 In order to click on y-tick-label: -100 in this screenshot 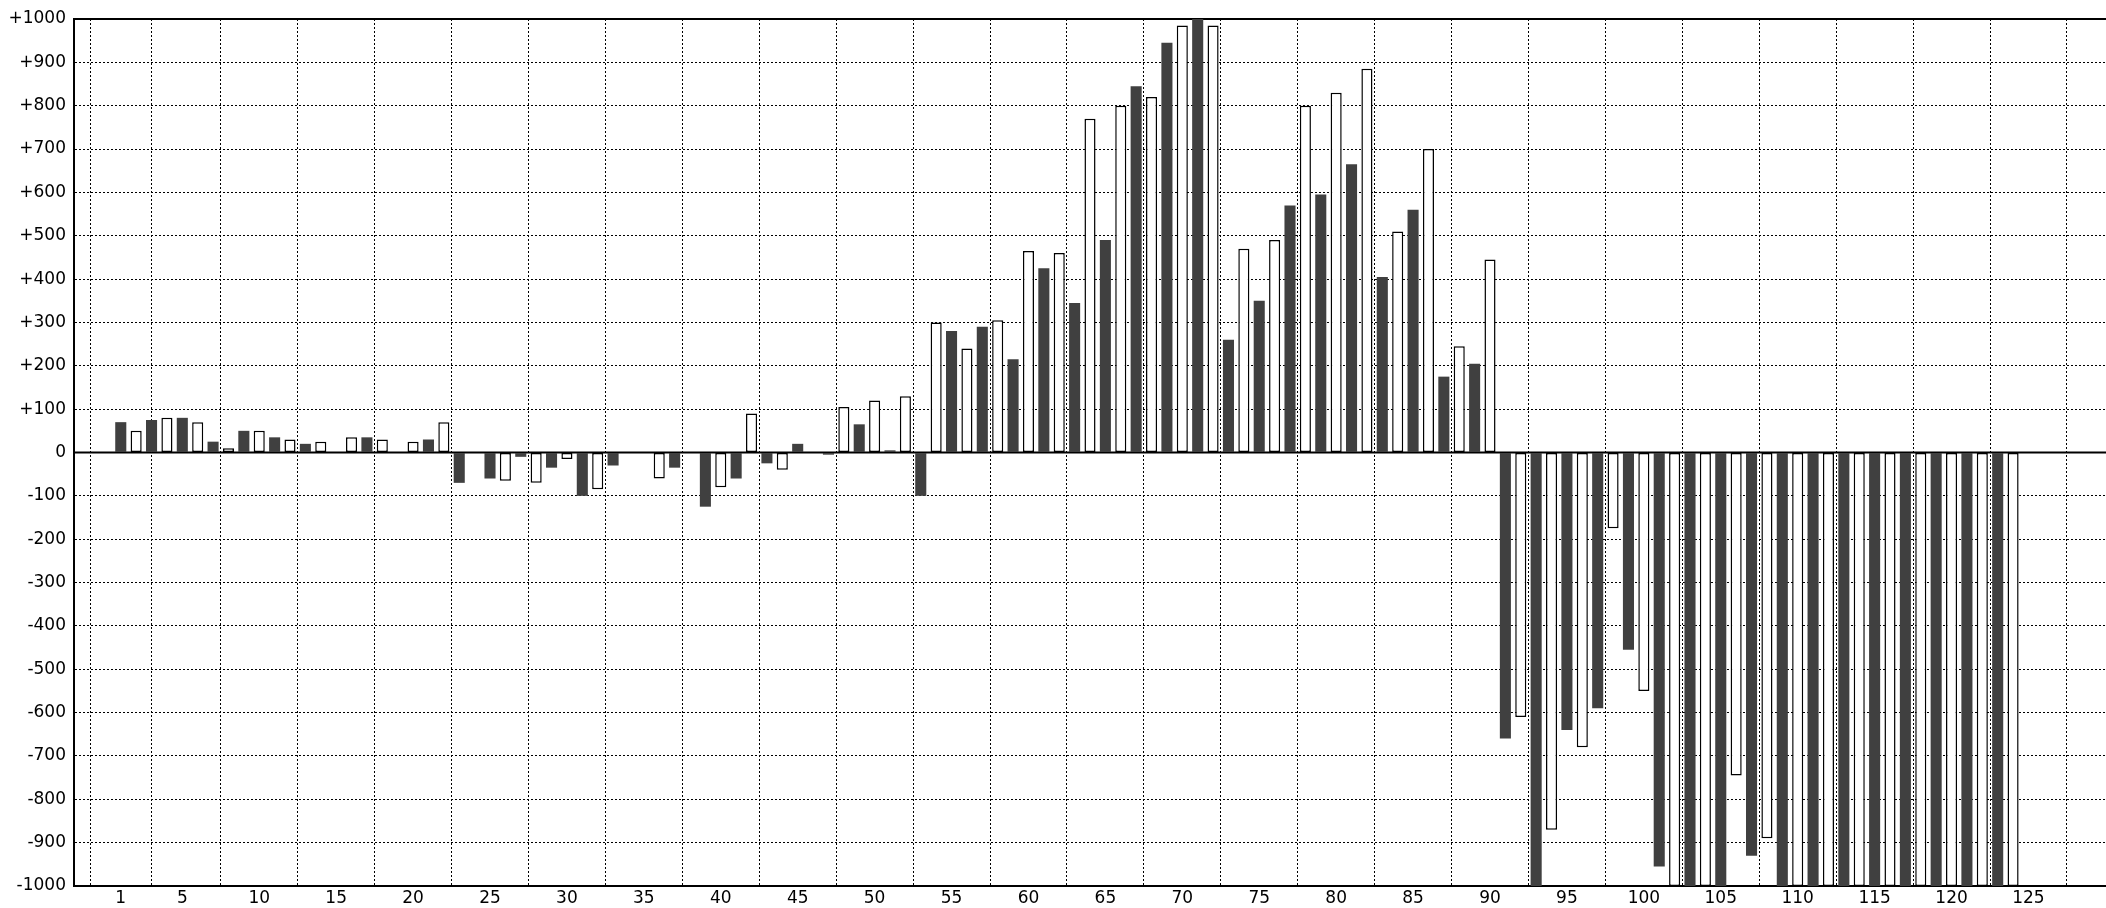, I will do `click(46, 494)`.